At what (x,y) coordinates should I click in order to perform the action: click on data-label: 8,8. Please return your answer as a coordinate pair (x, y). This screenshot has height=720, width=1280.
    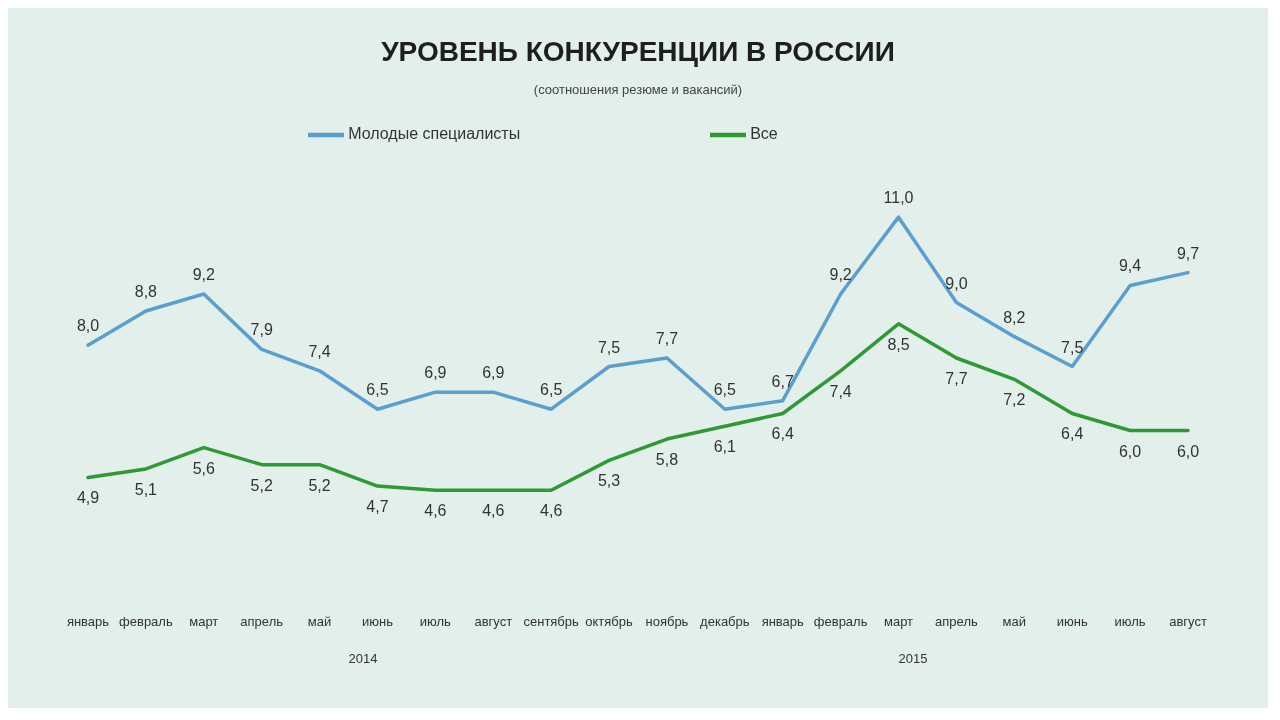
    Looking at the image, I should click on (146, 292).